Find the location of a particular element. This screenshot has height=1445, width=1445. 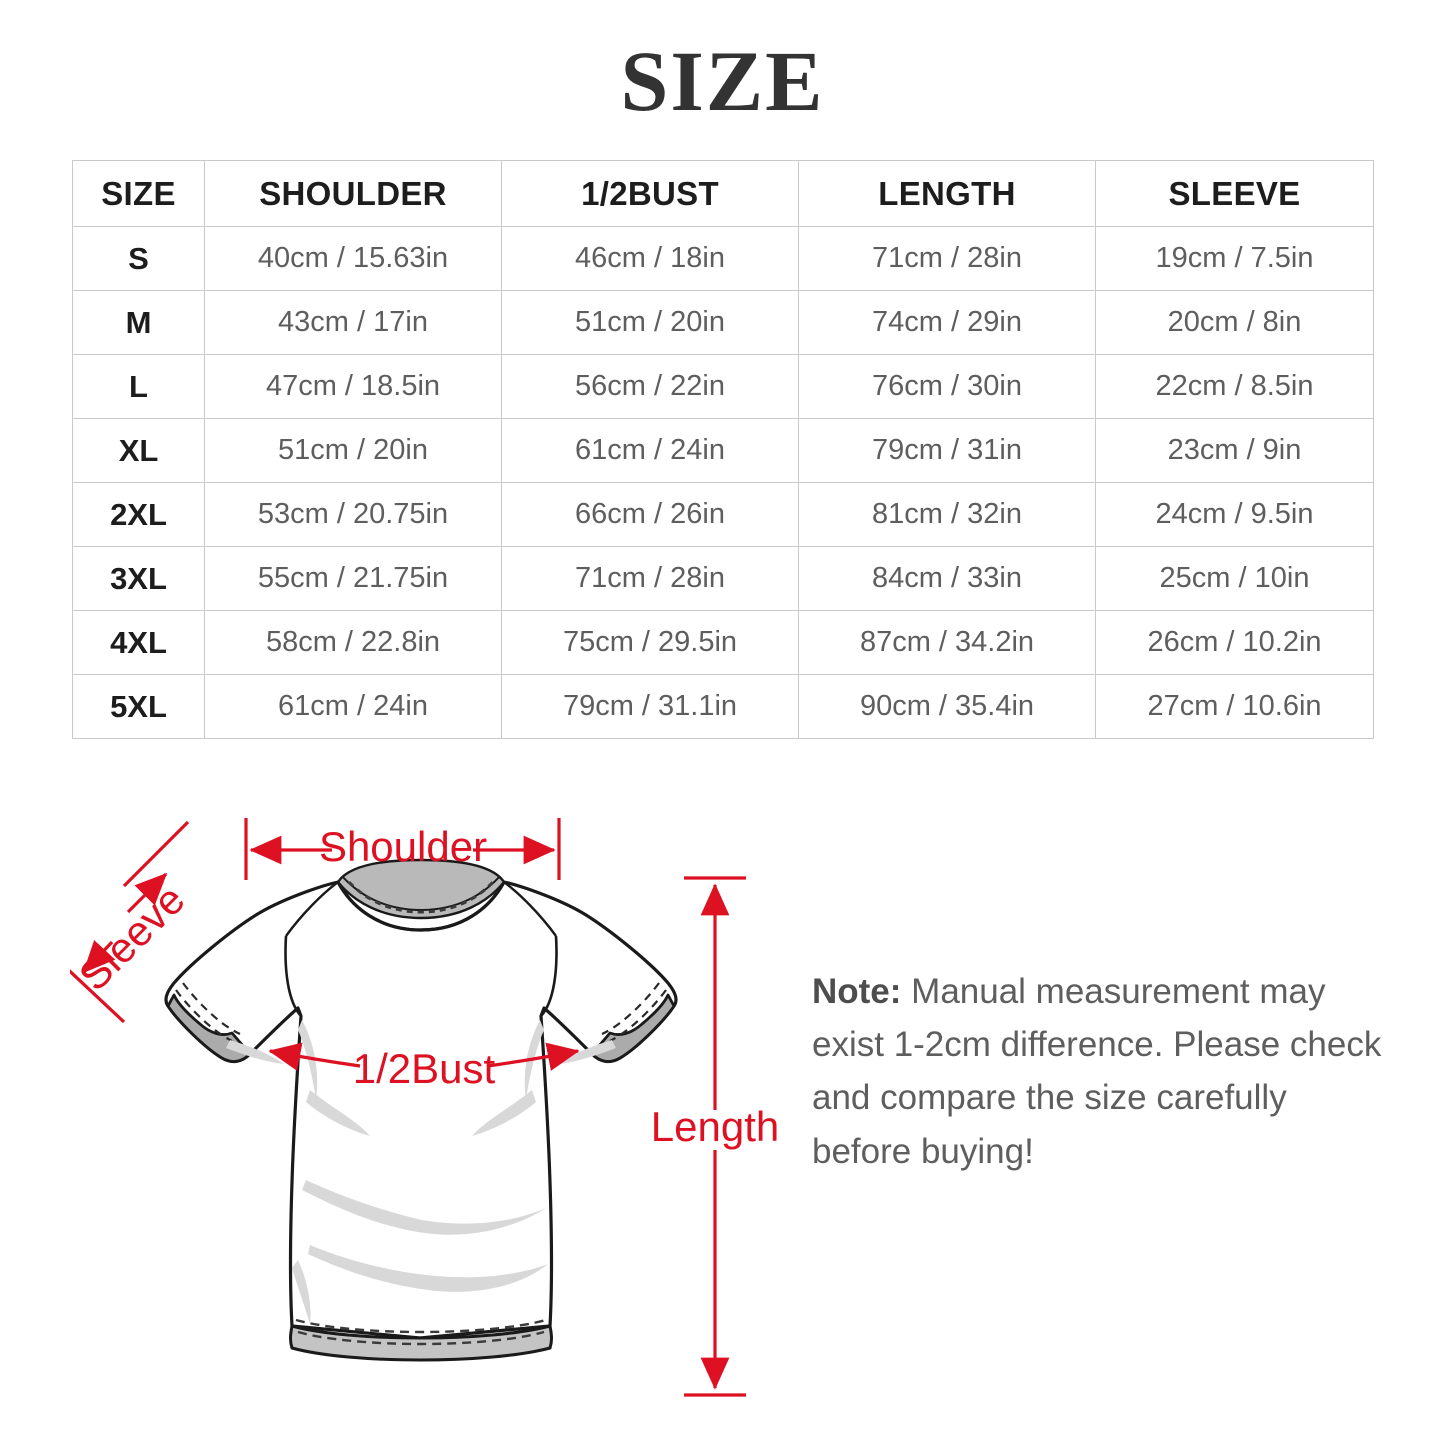

cell-length: 71cm / 28in is located at coordinates (947, 258).